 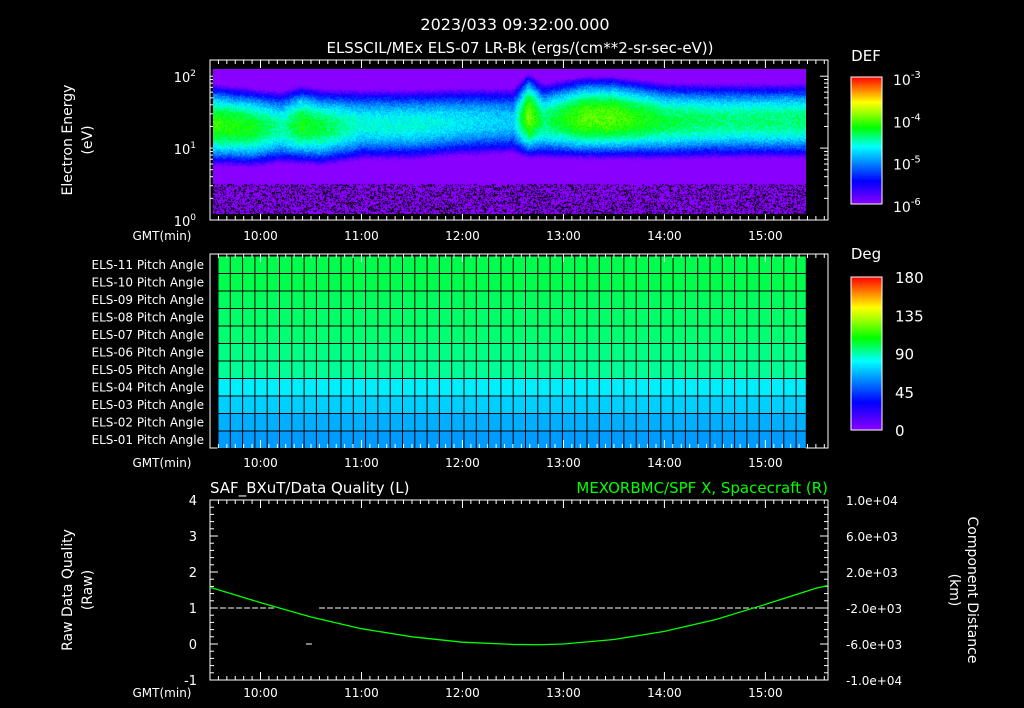 What do you see at coordinates (148, 335) in the screenshot?
I see `pitch-row-label: ELS-07 Pitch Angle` at bounding box center [148, 335].